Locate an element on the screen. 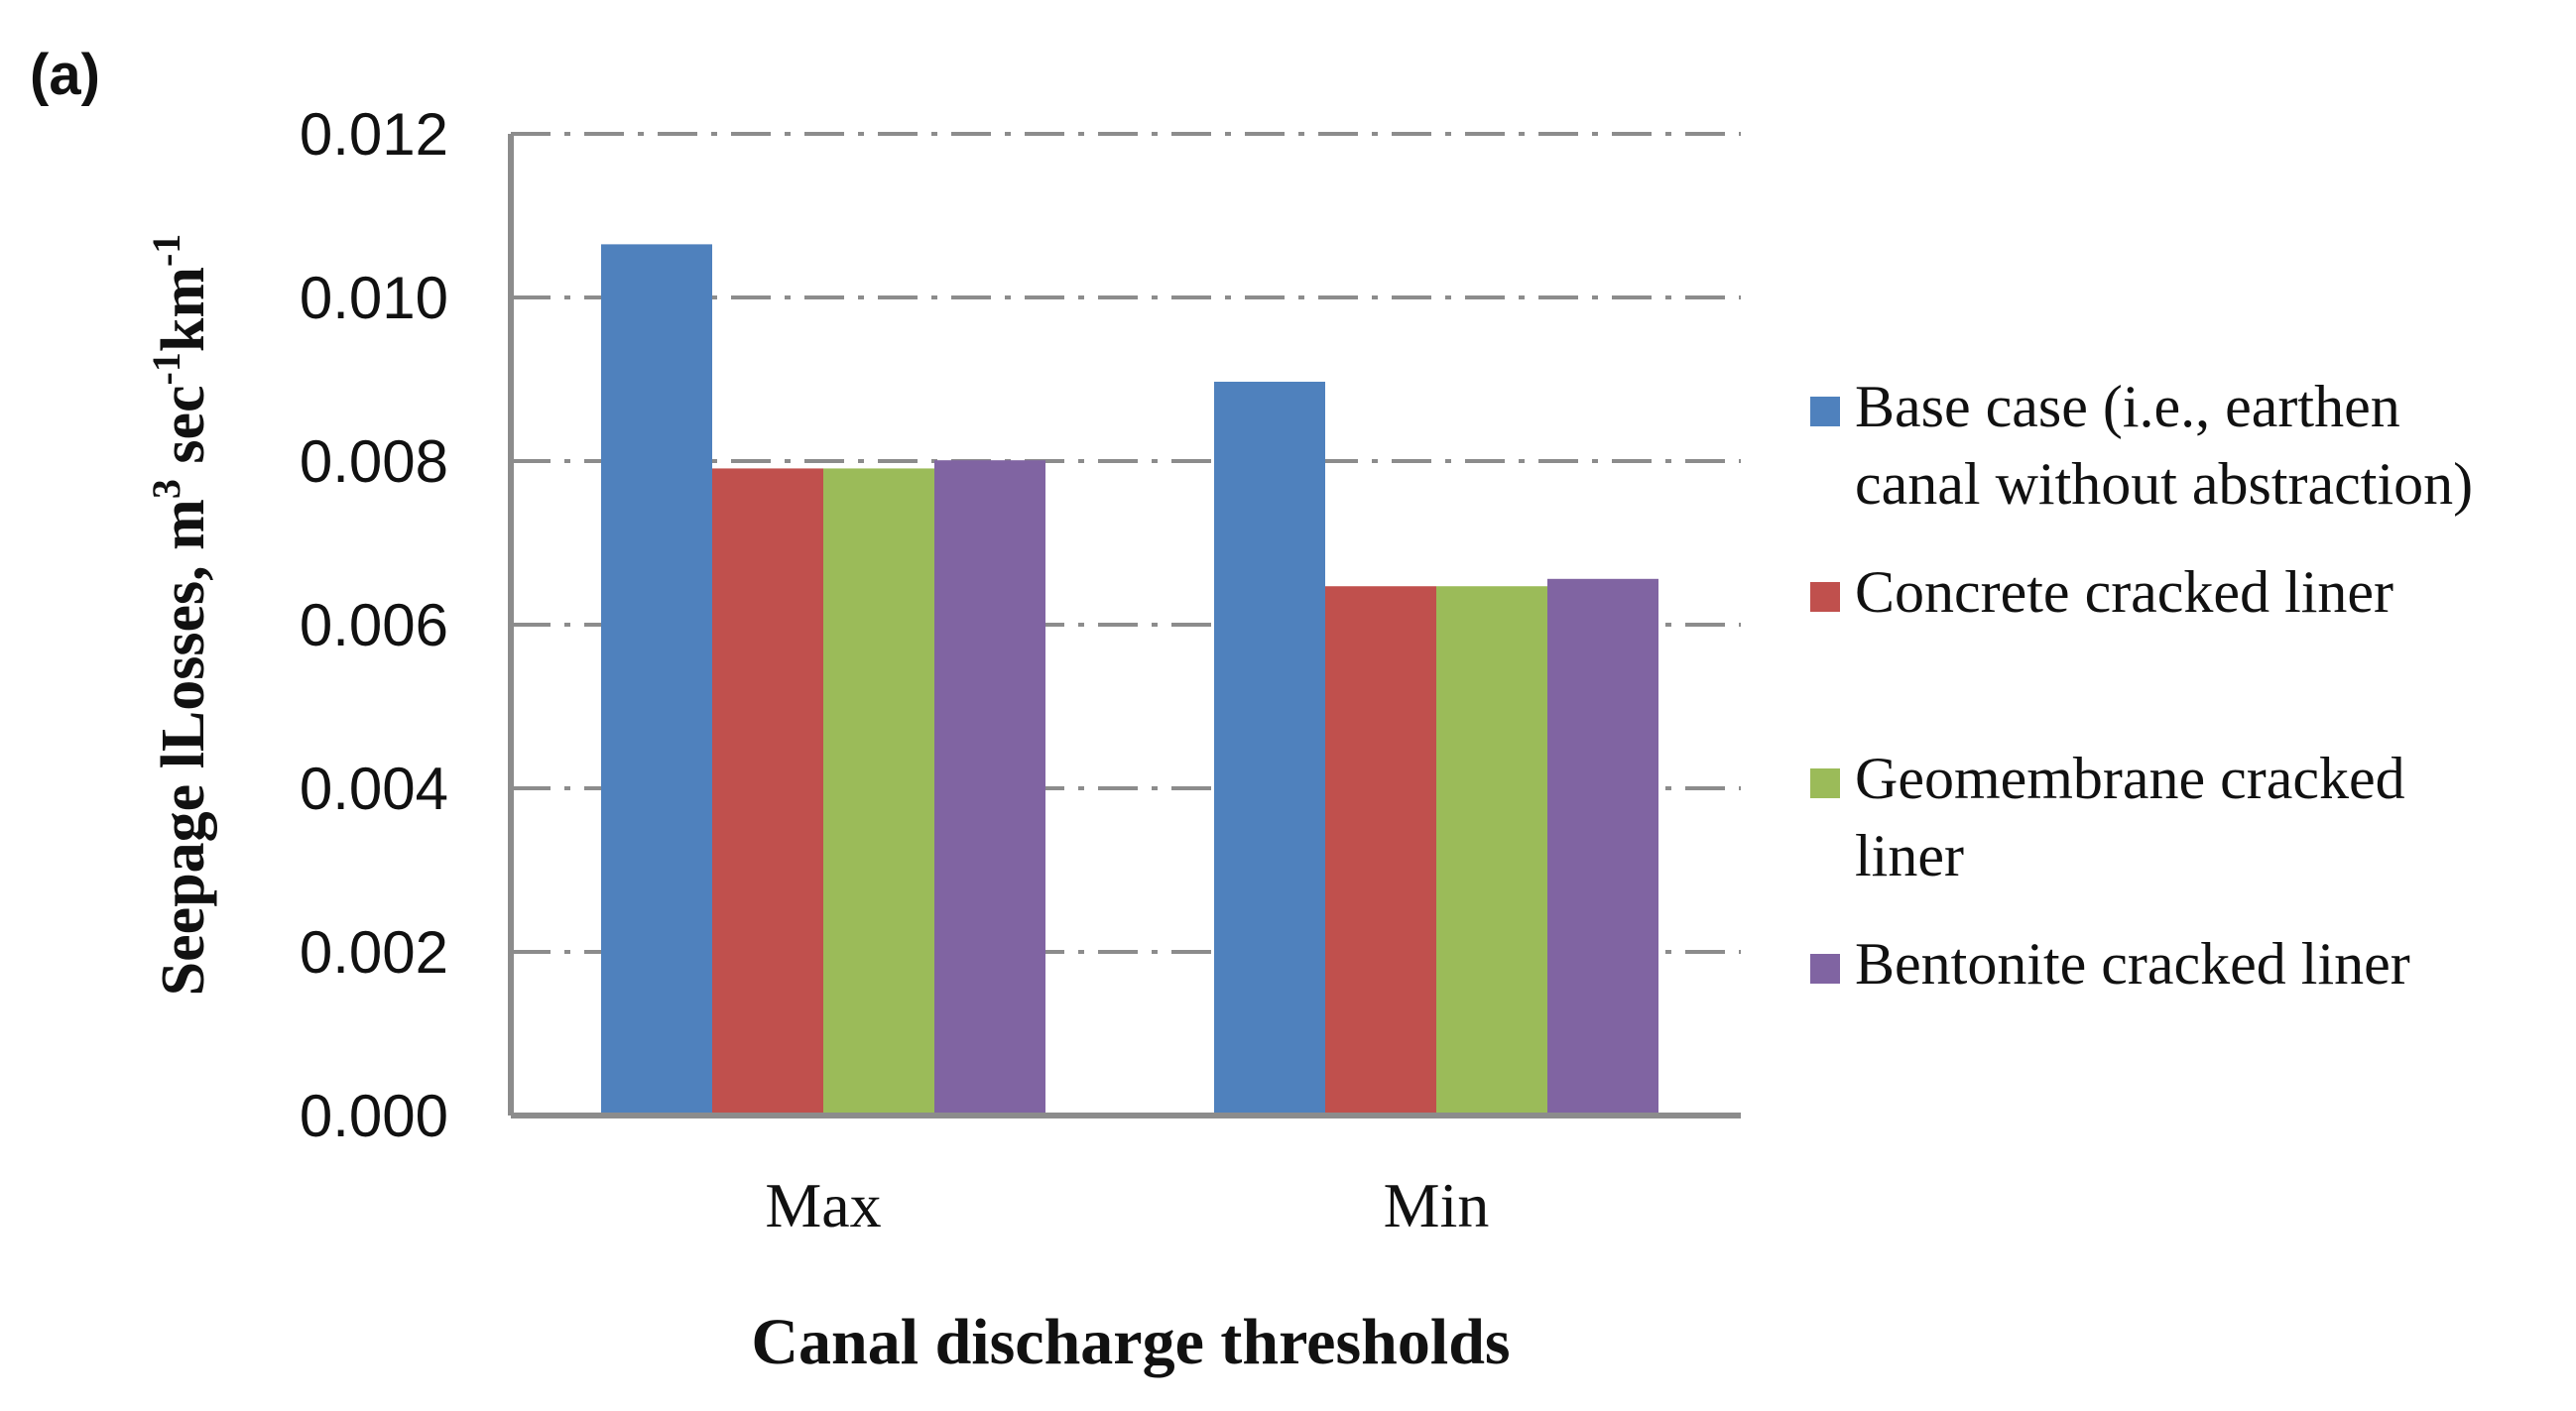 The width and height of the screenshot is (2576, 1411). legend-entry: Concrete cracked liner is located at coordinates (2101, 592).